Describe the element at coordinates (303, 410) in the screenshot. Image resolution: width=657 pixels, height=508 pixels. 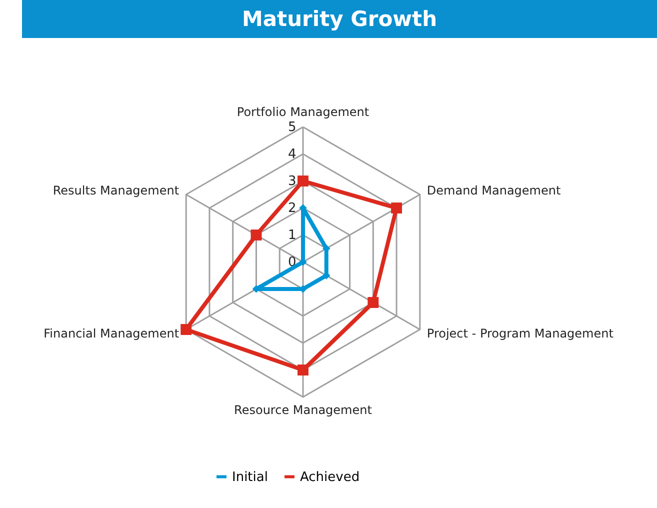
I see `spoke-label: Resource Management` at that location.